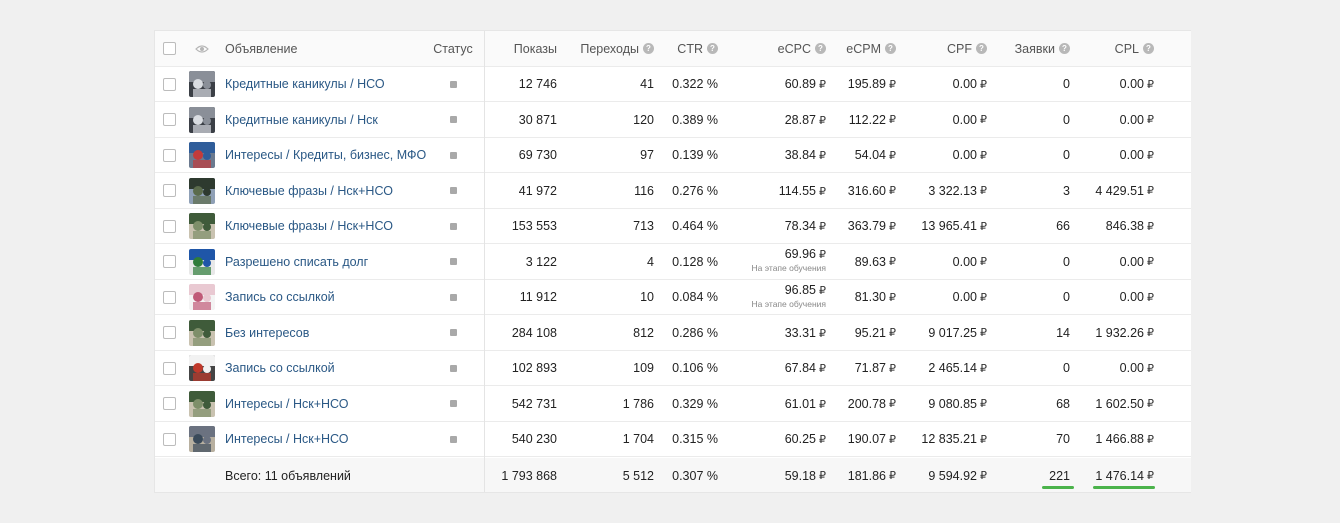  What do you see at coordinates (534, 226) in the screenshot?
I see `impressions-cell: 153 553` at bounding box center [534, 226].